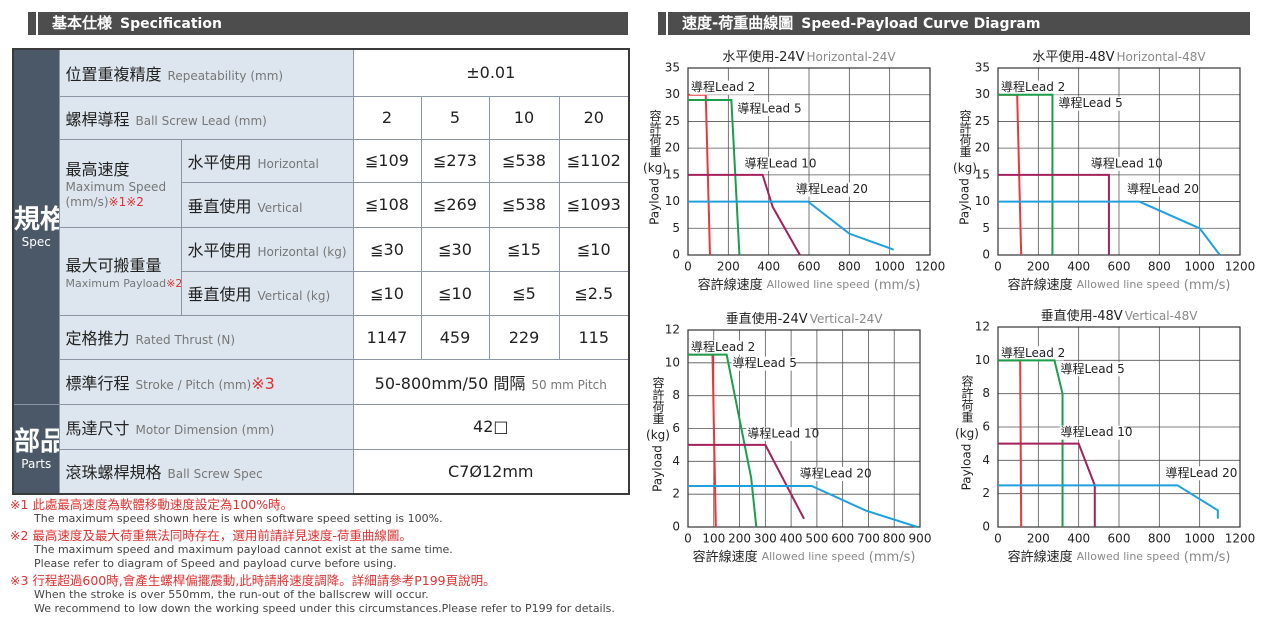  What do you see at coordinates (455, 117) in the screenshot?
I see `value: 5` at bounding box center [455, 117].